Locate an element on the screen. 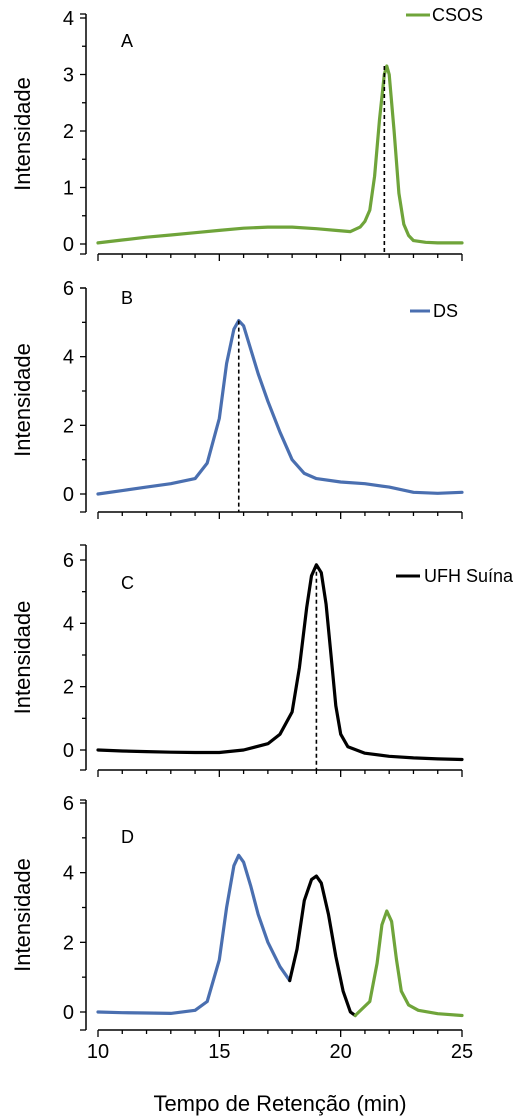 Image resolution: width=517 pixels, height=1119 pixels. panel-b-y-tick-label: 4 is located at coordinates (68, 358).